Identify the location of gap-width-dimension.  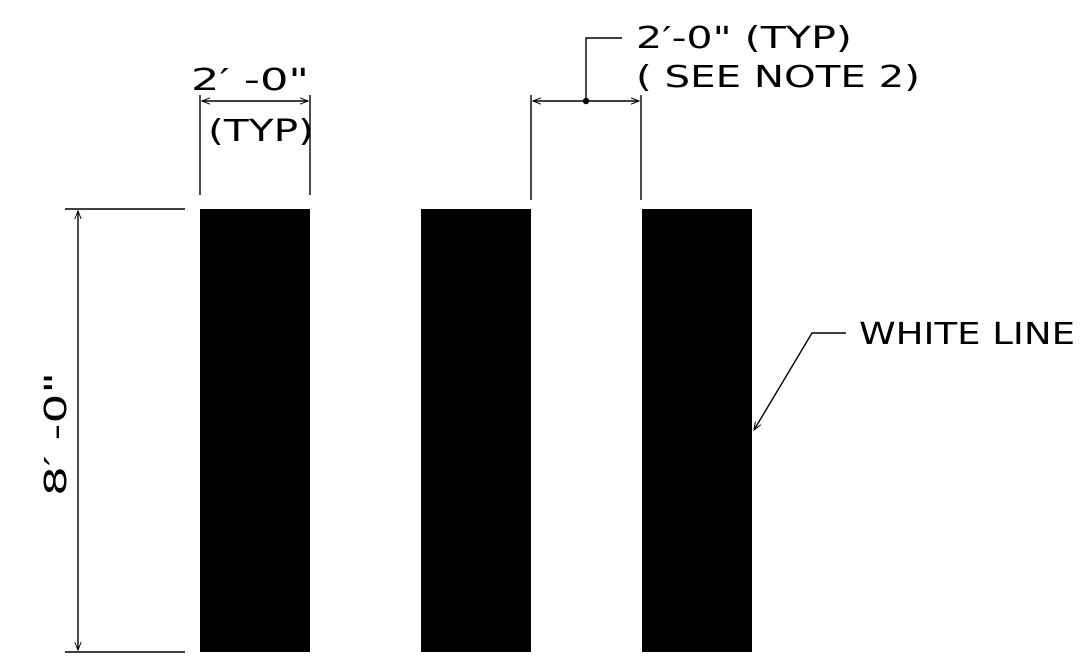
(586, 118).